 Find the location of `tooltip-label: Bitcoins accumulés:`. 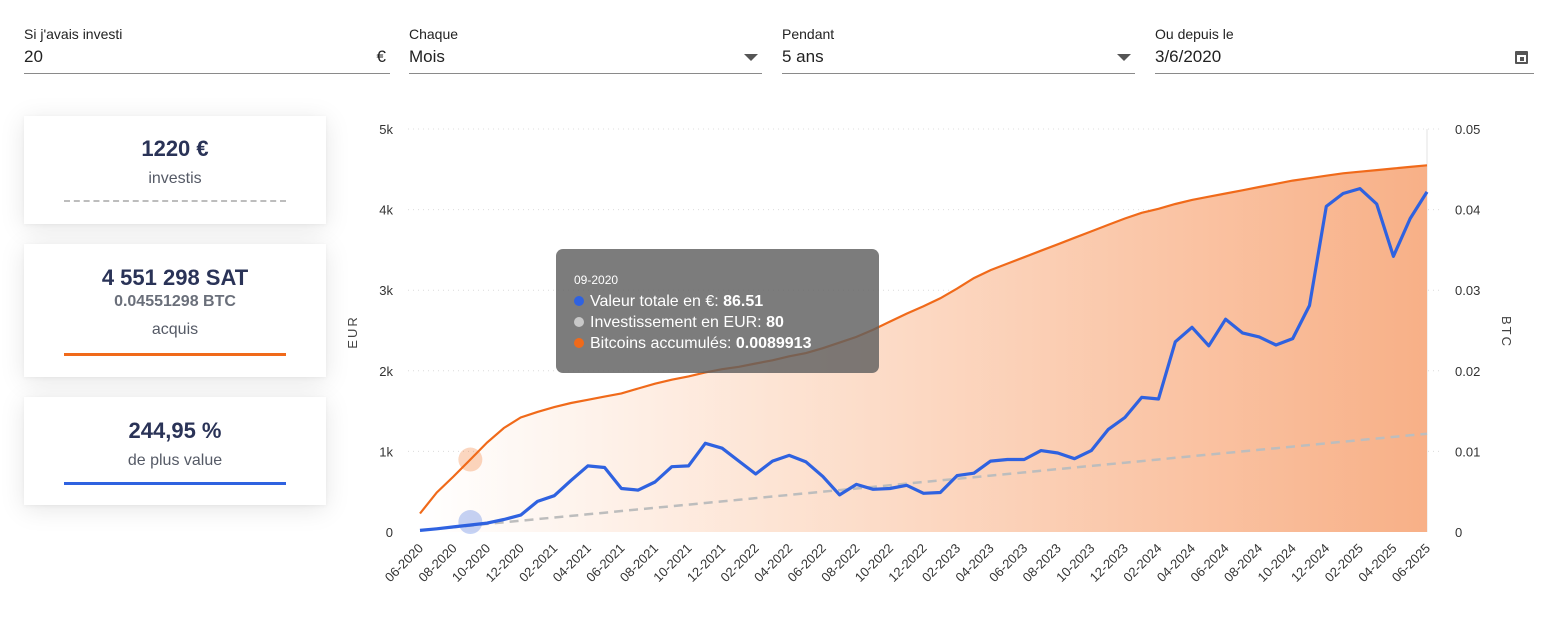

tooltip-label: Bitcoins accumulés: is located at coordinates (663, 343).